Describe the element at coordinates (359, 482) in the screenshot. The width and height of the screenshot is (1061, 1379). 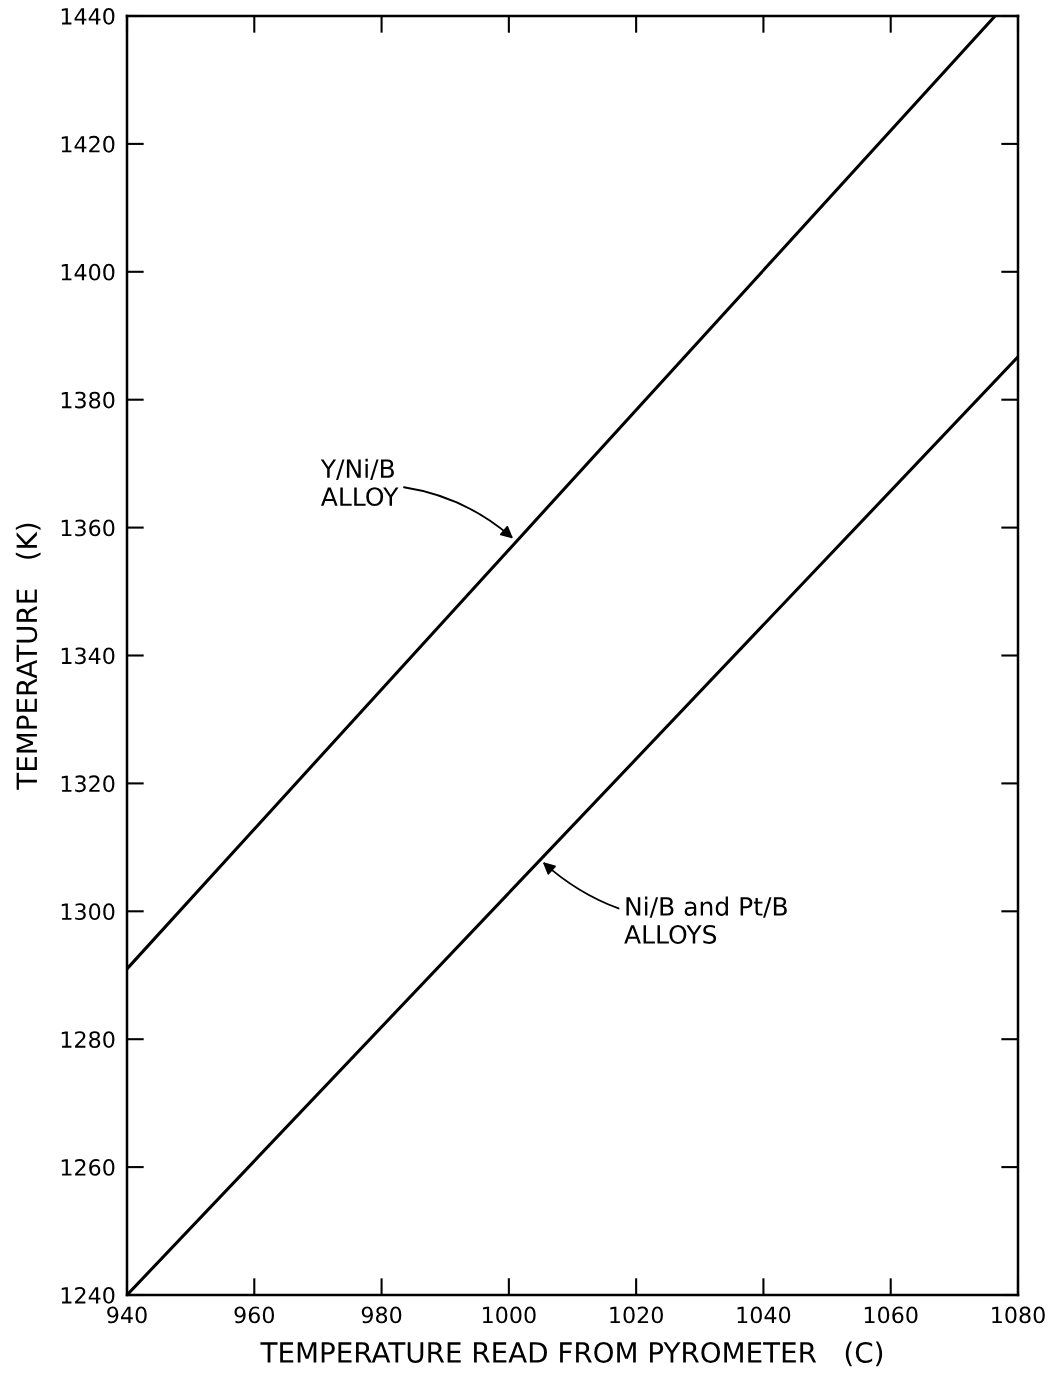
I see `annotation: Y/Ni/B ALLOY` at that location.